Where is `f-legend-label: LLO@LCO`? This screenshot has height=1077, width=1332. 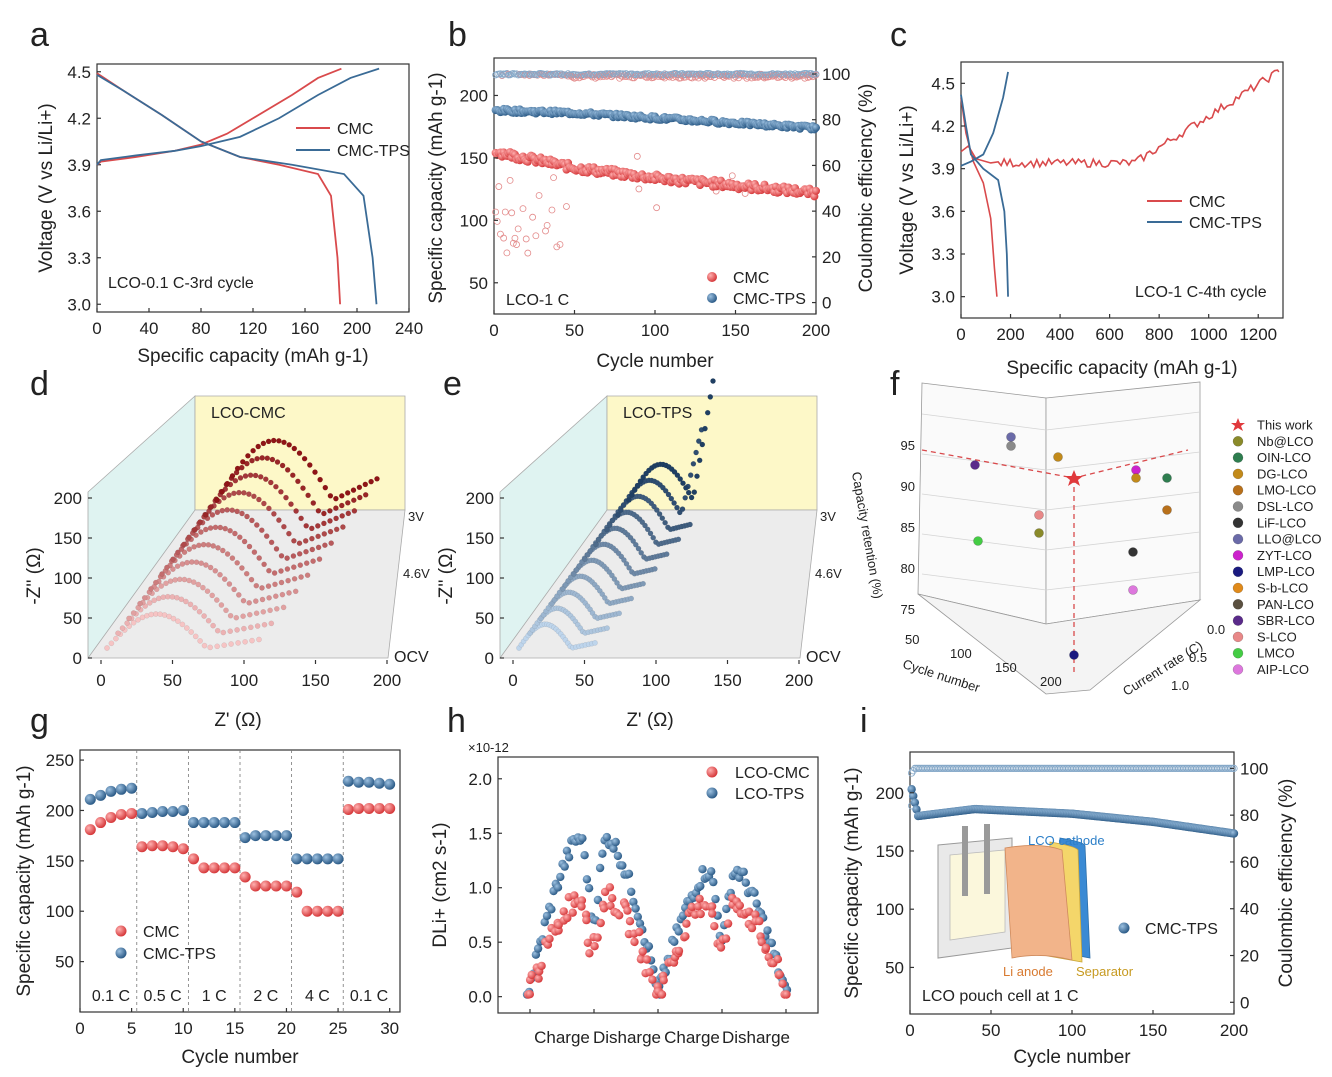
f-legend-label: LLO@LCO is located at coordinates (1289, 539).